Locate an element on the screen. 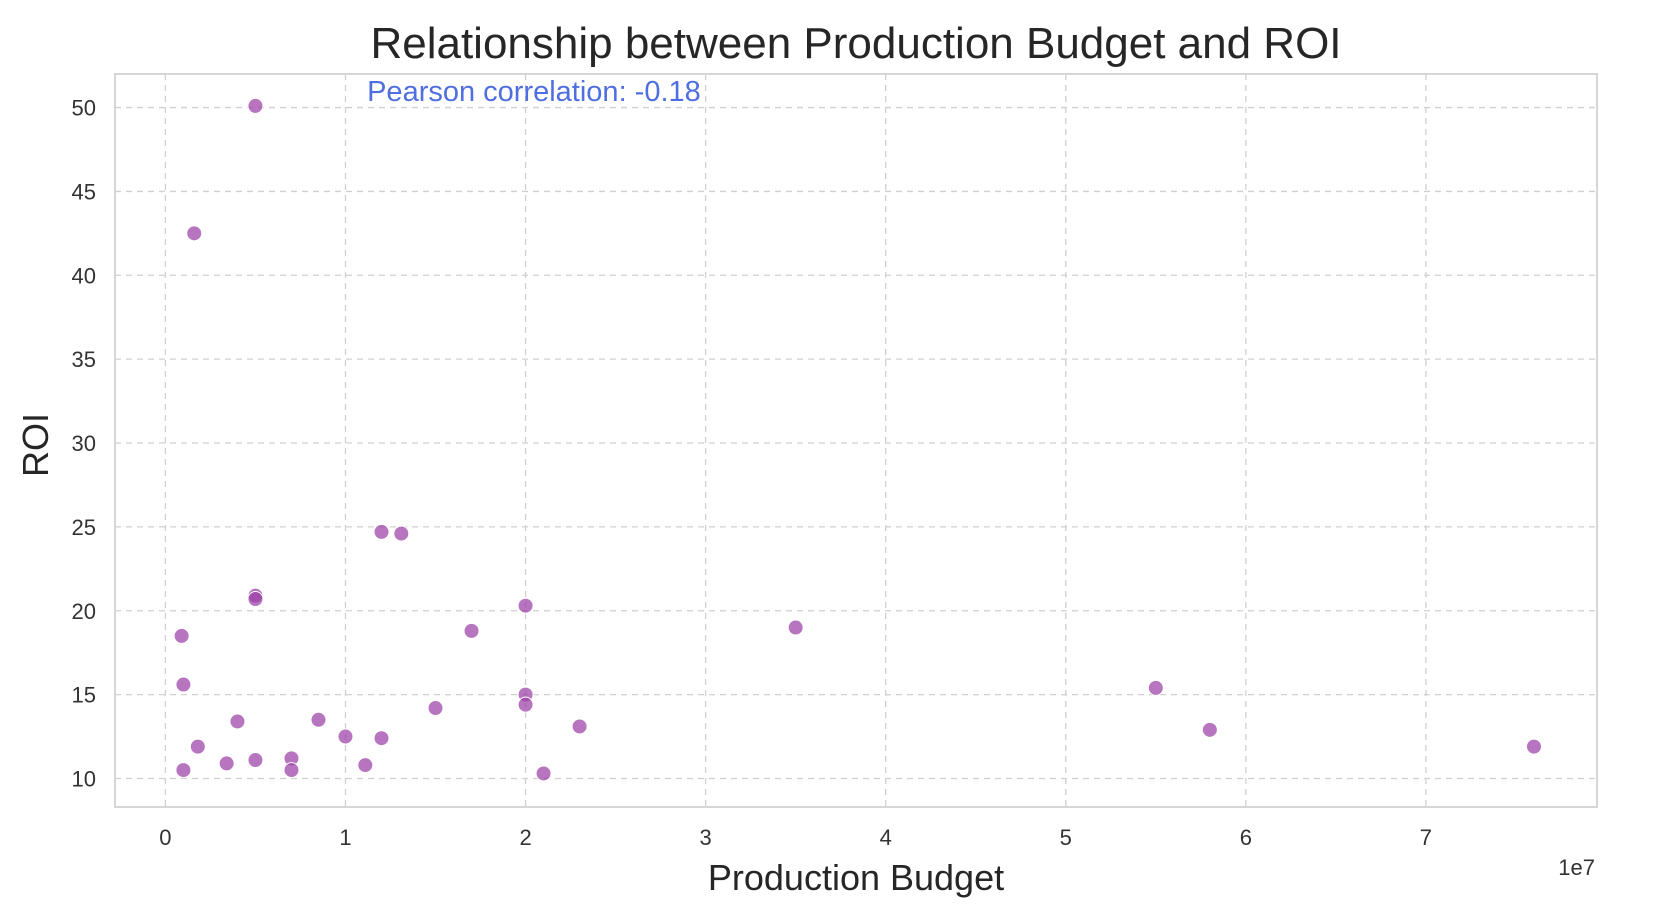 This screenshot has height=916, width=1658. y-tick-label: 40 is located at coordinates (84, 275).